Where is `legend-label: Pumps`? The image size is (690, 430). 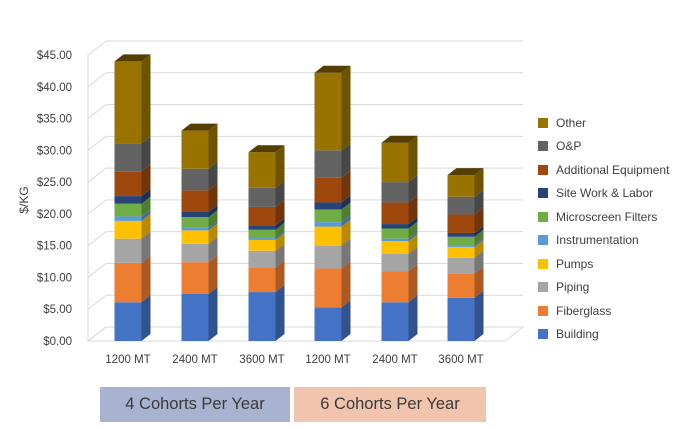 legend-label: Pumps is located at coordinates (575, 263).